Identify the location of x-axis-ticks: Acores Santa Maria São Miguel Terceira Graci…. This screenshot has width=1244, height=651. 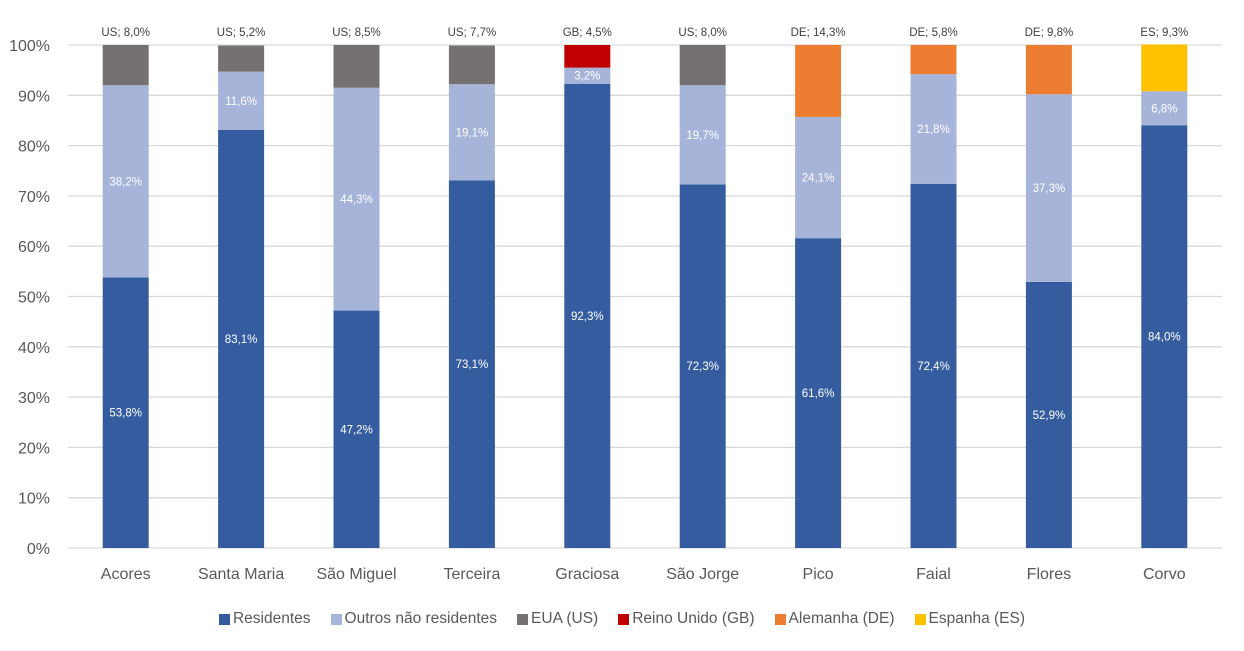
(643, 574).